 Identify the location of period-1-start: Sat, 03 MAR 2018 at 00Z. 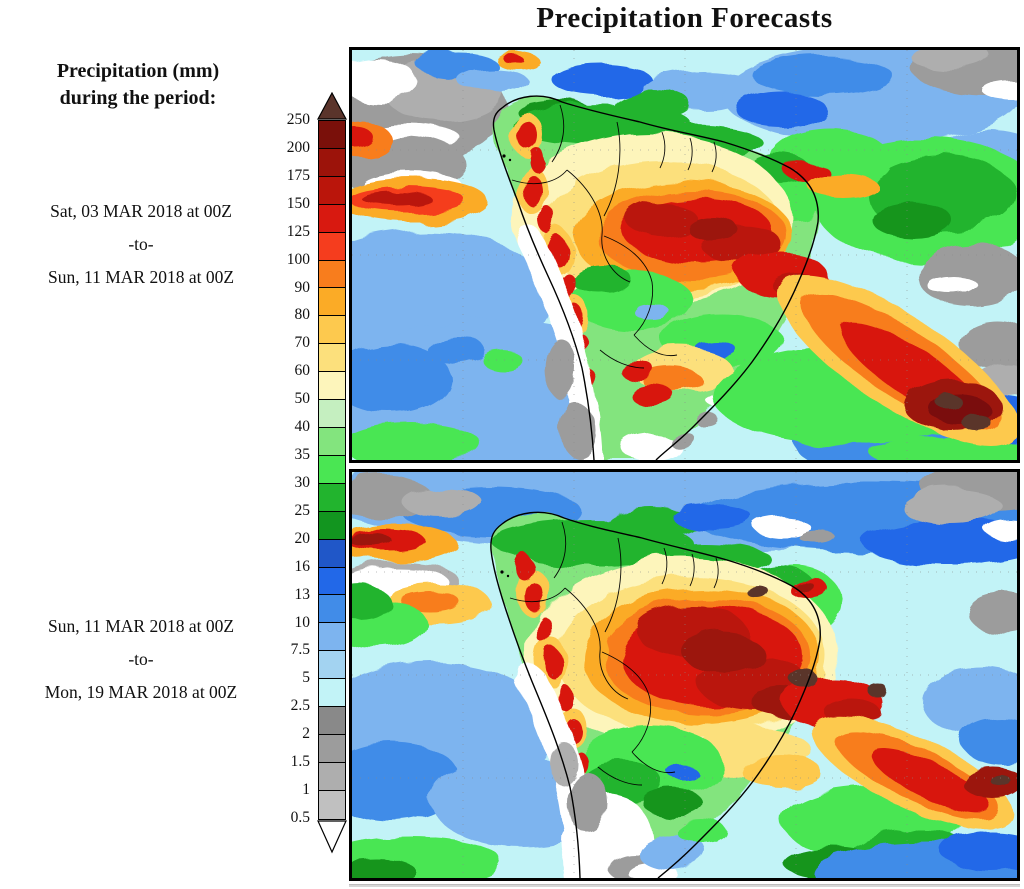
(141, 211).